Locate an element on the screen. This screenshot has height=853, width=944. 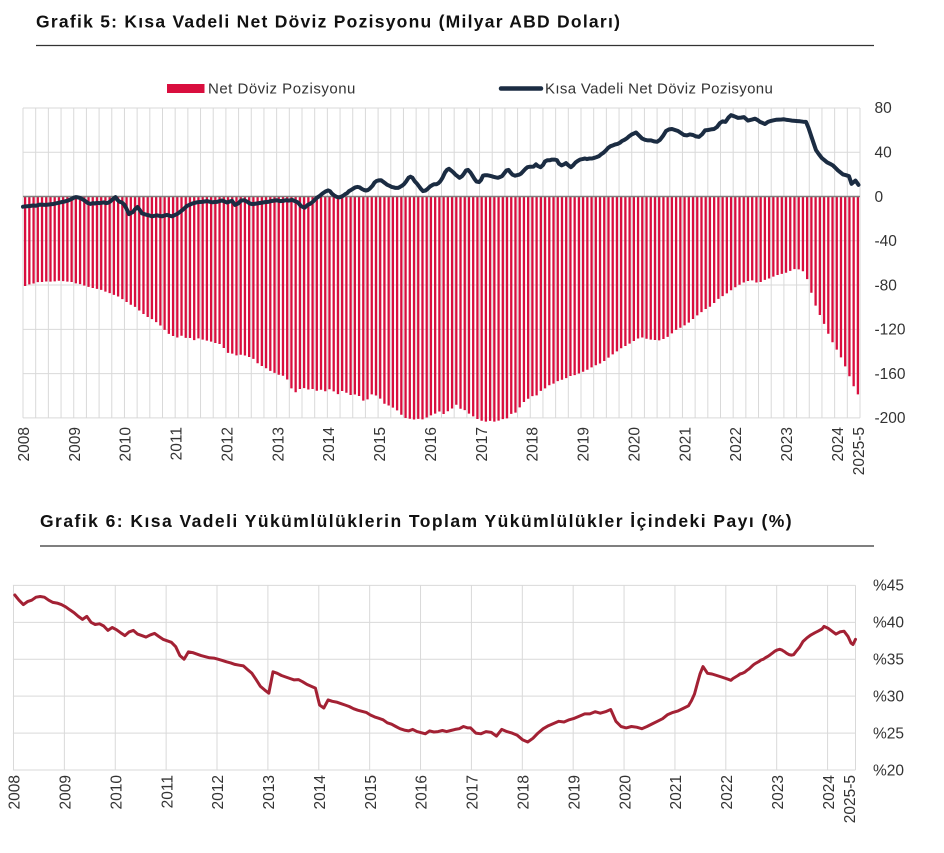
svg-text: %40 is located at coordinates (888, 623).